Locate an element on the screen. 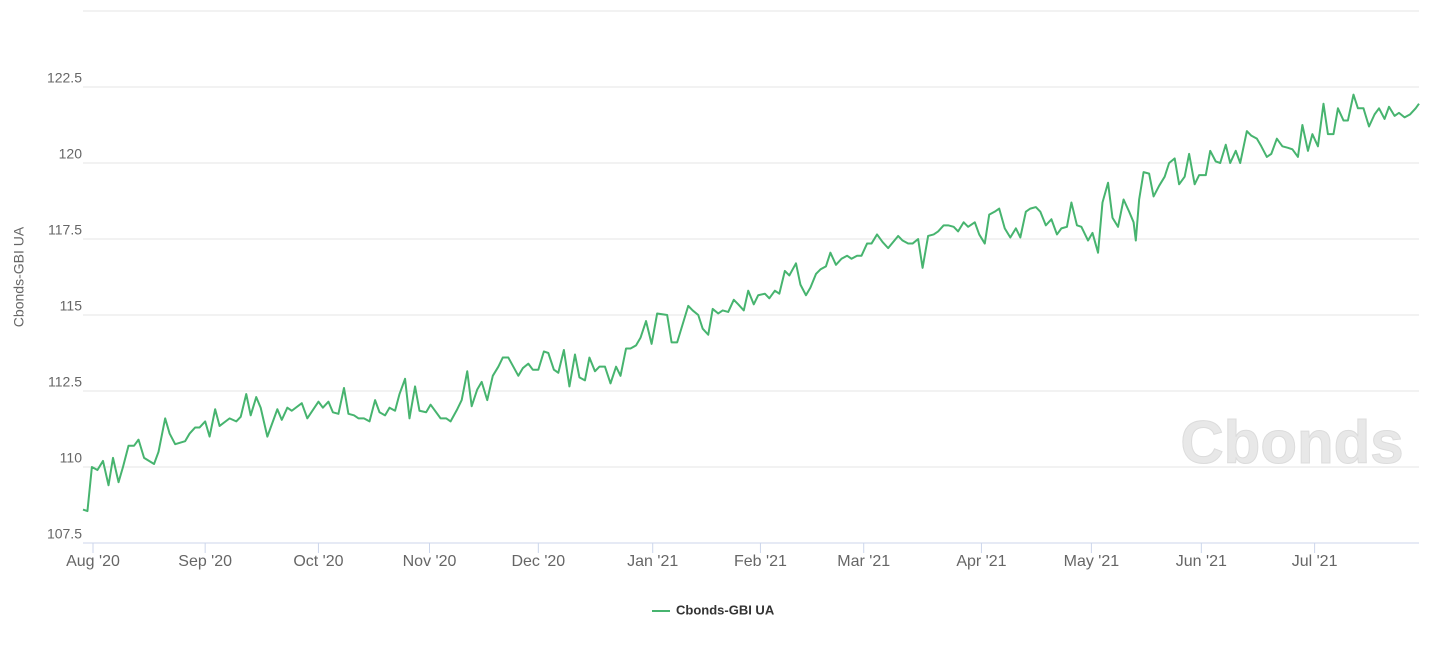 The height and width of the screenshot is (647, 1431). x-tick-label: May '21 is located at coordinates (1092, 561).